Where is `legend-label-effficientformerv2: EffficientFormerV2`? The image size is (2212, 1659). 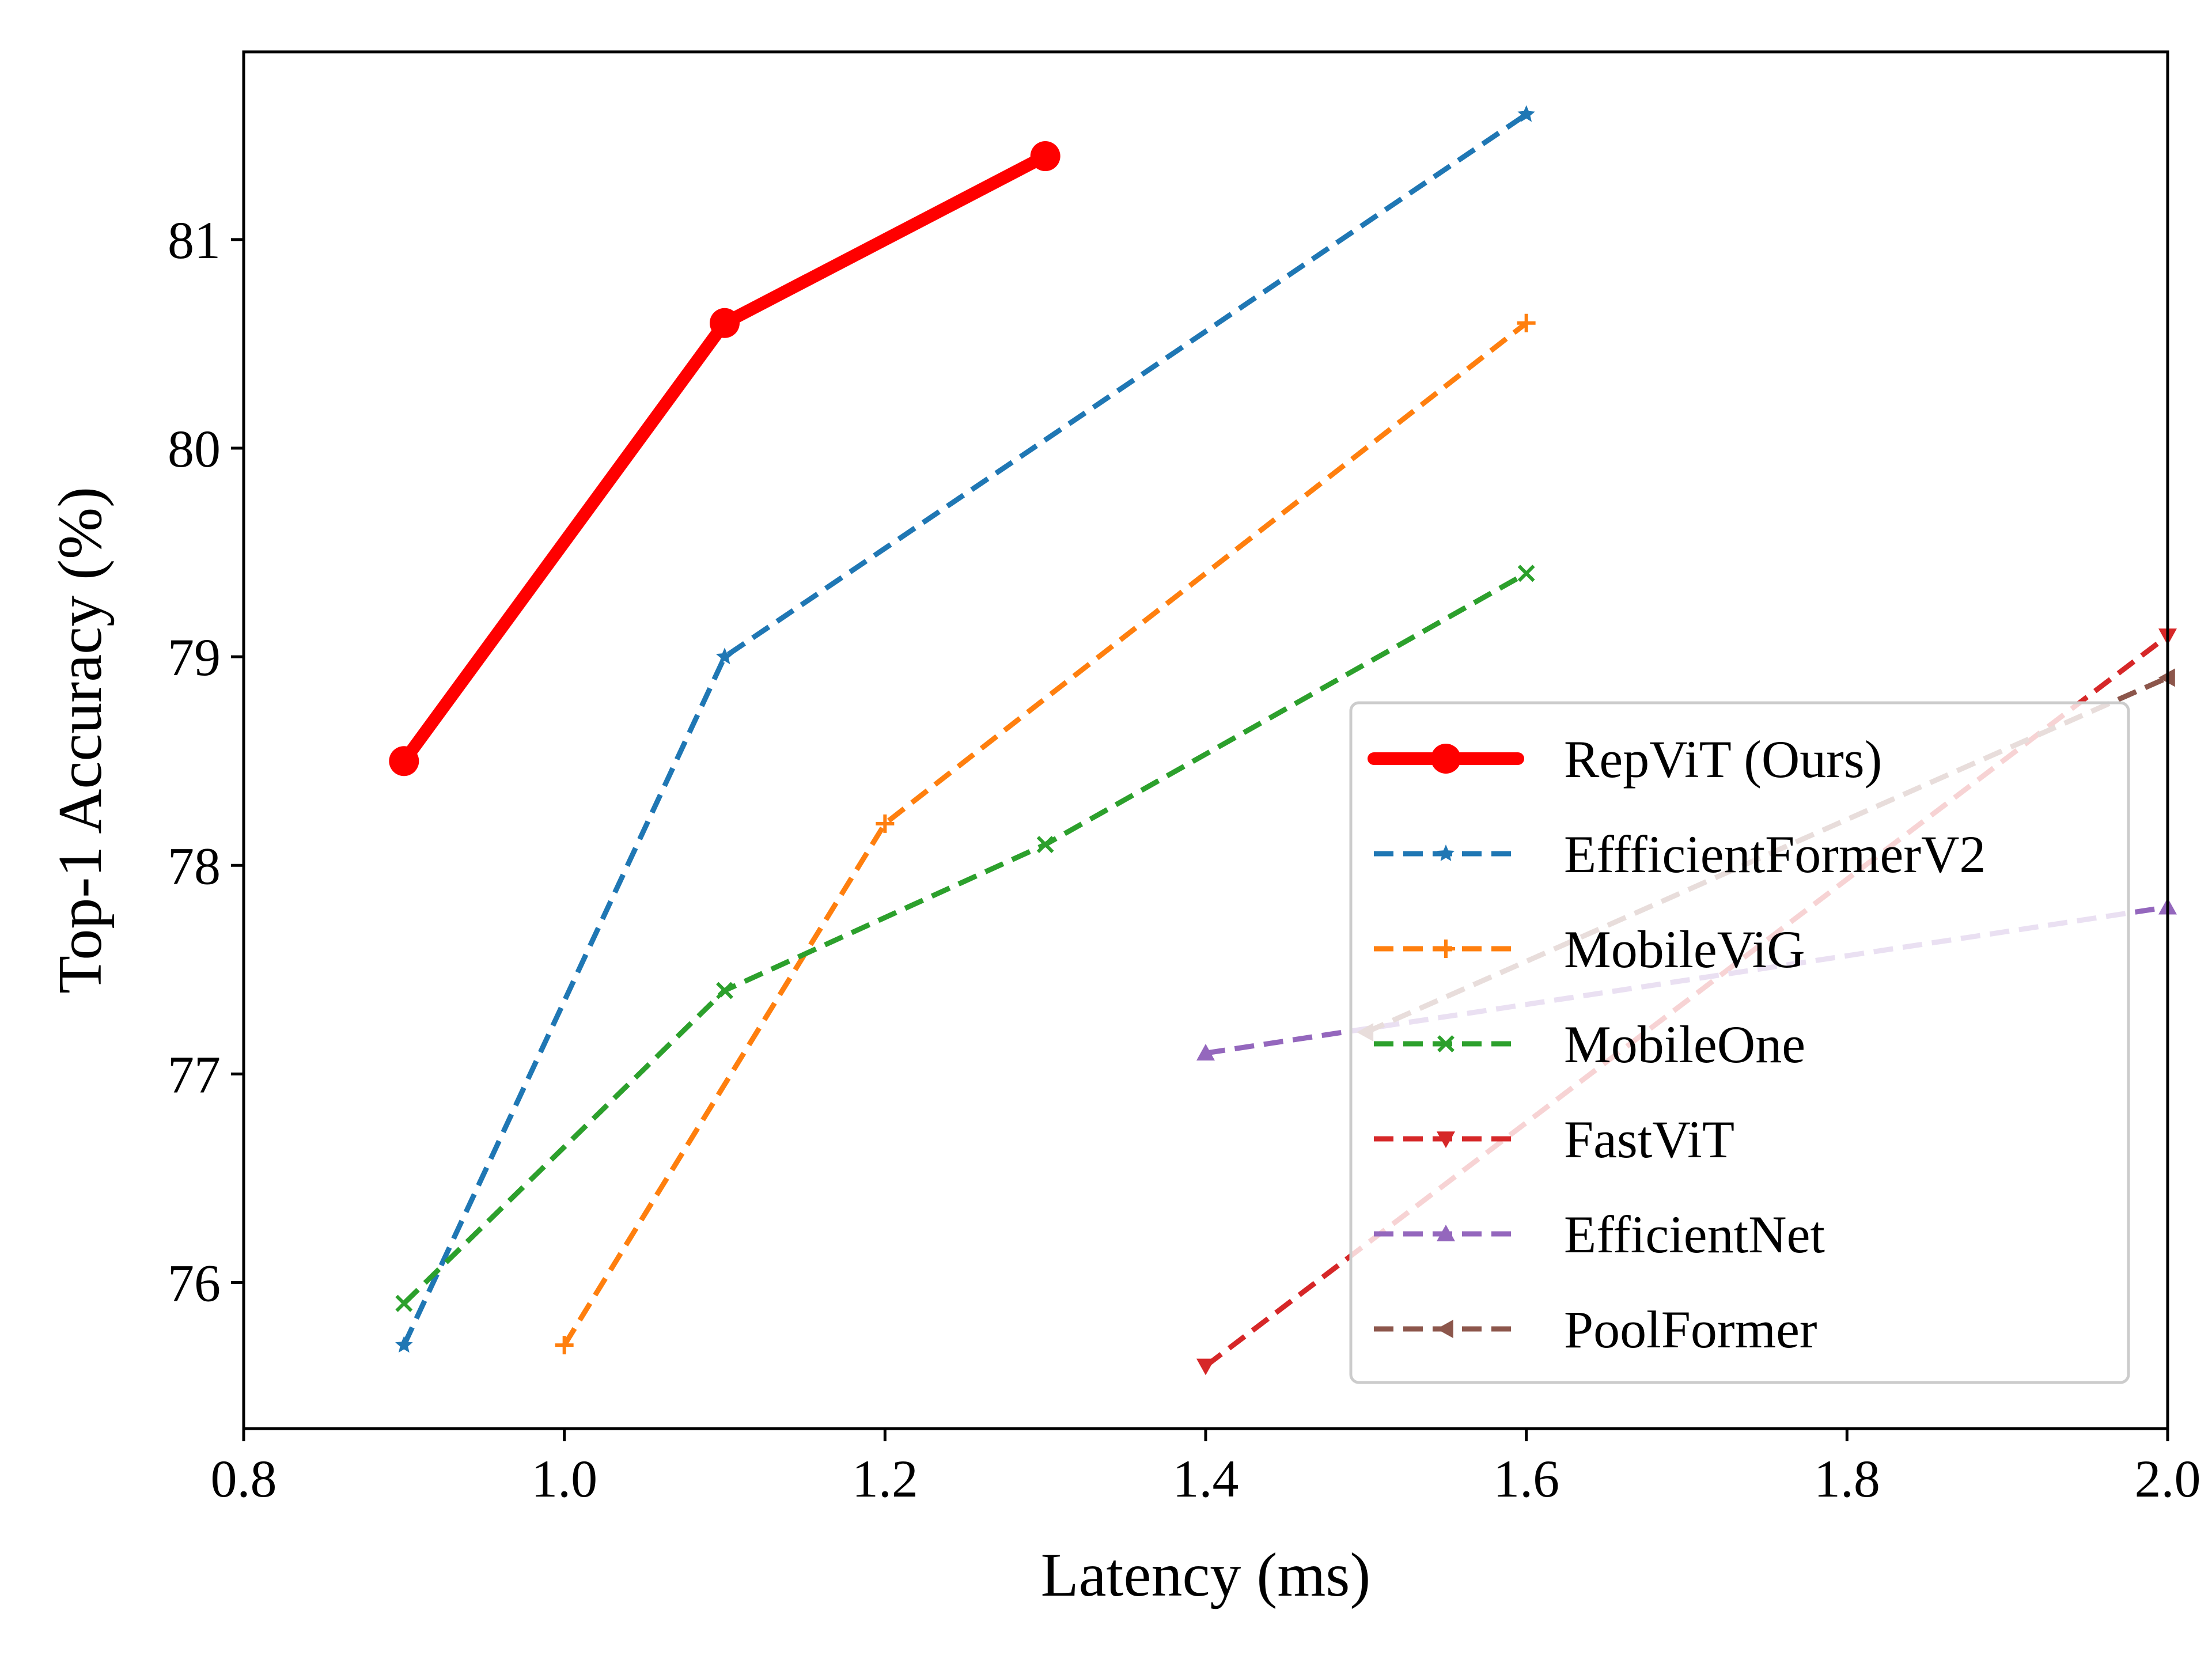 legend-label-effficientformerv2: EffficientFormerV2 is located at coordinates (1775, 854).